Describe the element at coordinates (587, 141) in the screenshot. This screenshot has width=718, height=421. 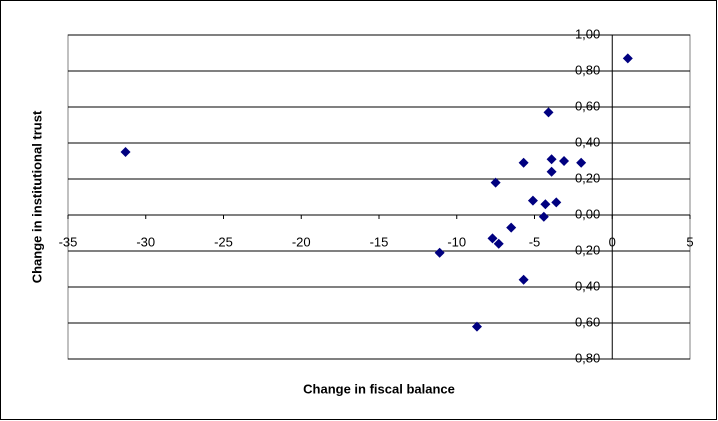
I see `y-tick-label: 0,40` at that location.